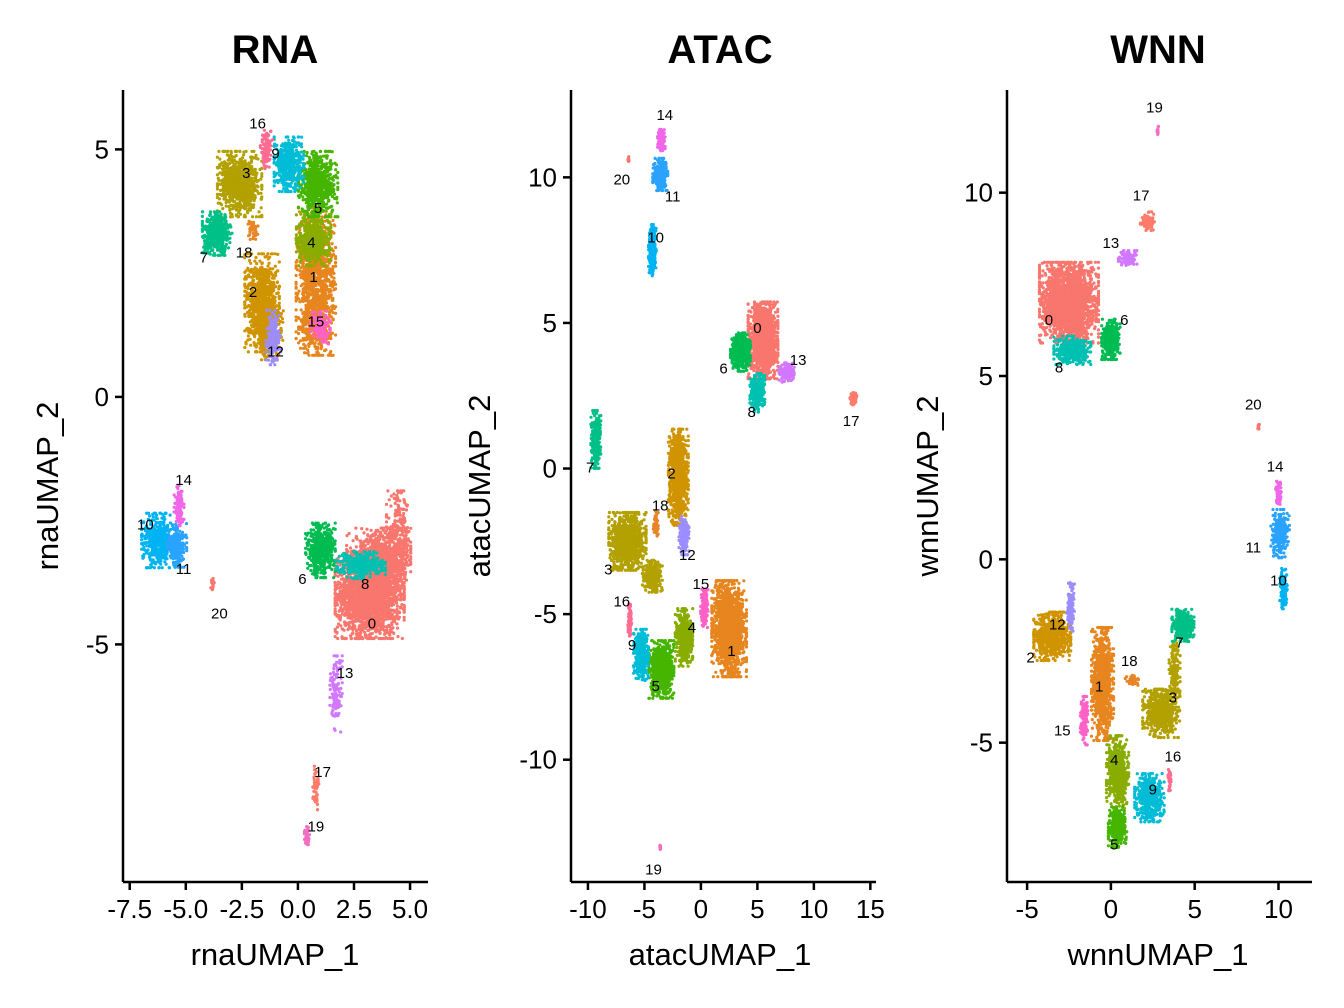  What do you see at coordinates (185, 909) in the screenshot?
I see `x-tick-label: -5.0` at bounding box center [185, 909].